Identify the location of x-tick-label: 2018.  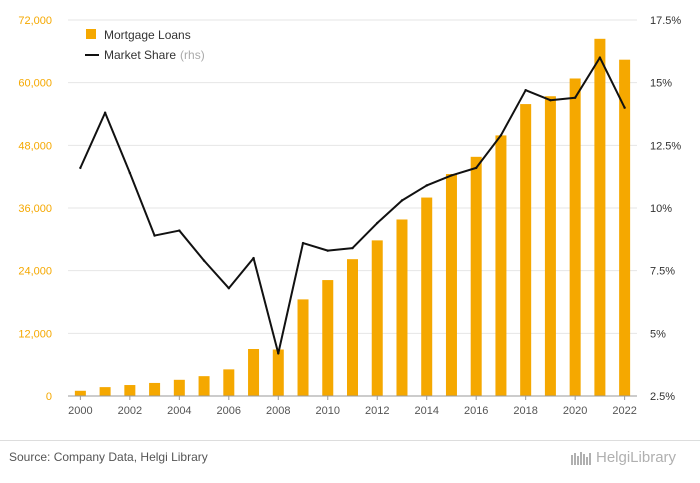
(525, 411).